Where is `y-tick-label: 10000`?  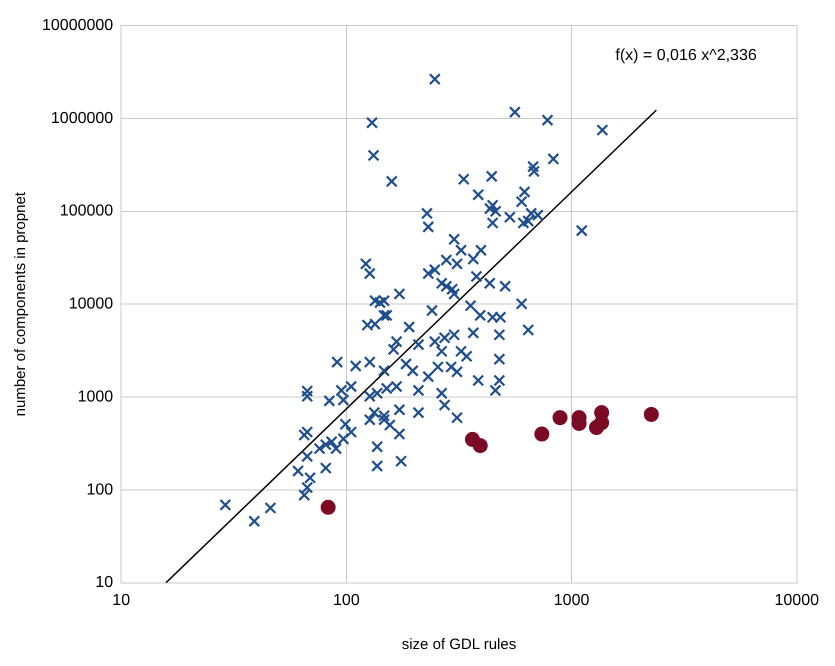 y-tick-label: 10000 is located at coordinates (91, 304).